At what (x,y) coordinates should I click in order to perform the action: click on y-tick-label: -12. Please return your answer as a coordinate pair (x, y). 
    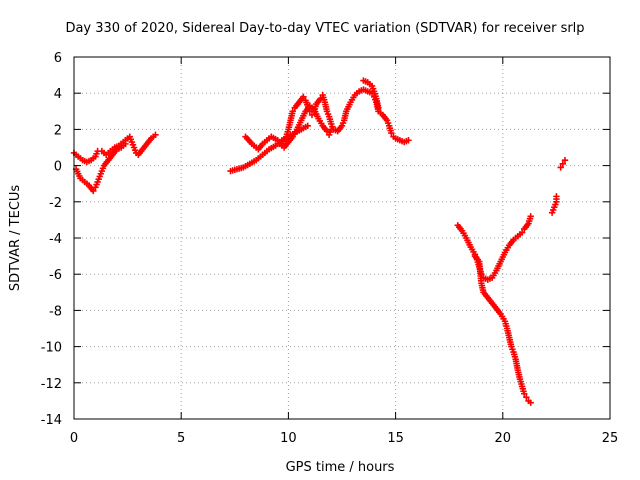
    Looking at the image, I should click on (51, 384).